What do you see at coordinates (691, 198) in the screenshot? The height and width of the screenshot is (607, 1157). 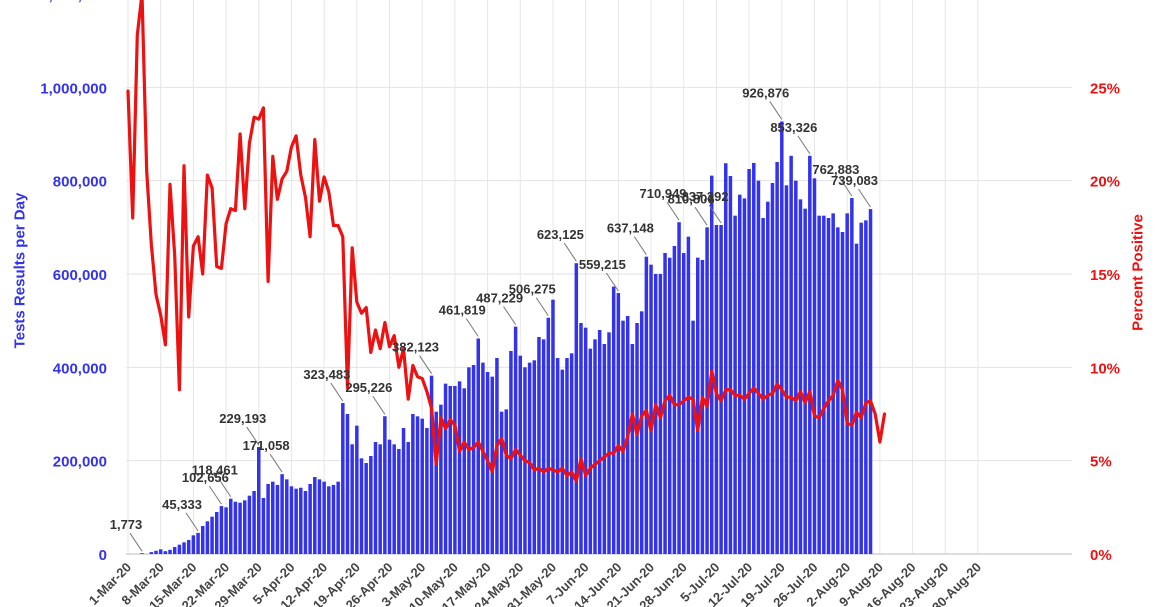 I see `data-label: 810,806` at bounding box center [691, 198].